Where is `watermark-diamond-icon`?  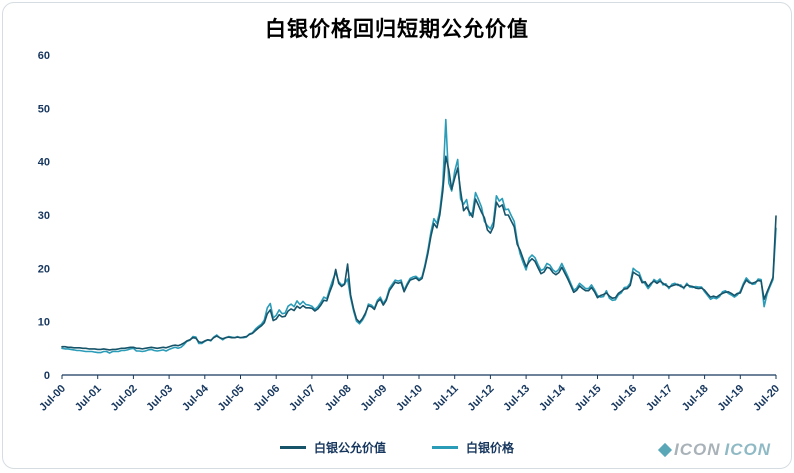 watermark-diamond-icon is located at coordinates (665, 450).